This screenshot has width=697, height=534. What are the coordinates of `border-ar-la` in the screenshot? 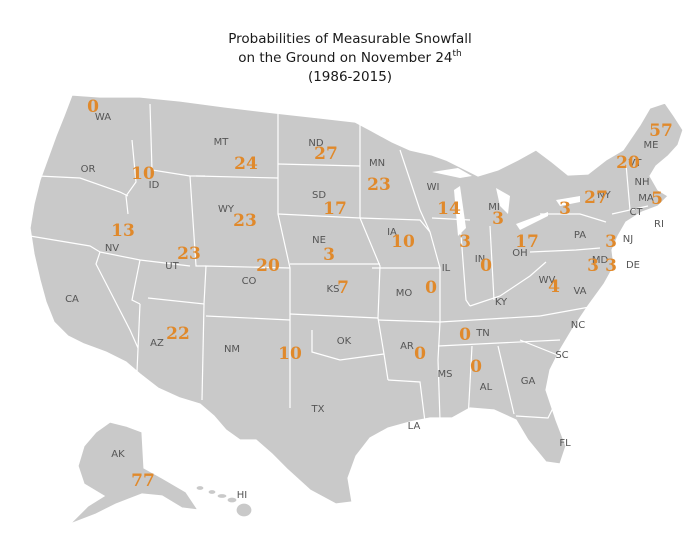 It's located at (407, 405).